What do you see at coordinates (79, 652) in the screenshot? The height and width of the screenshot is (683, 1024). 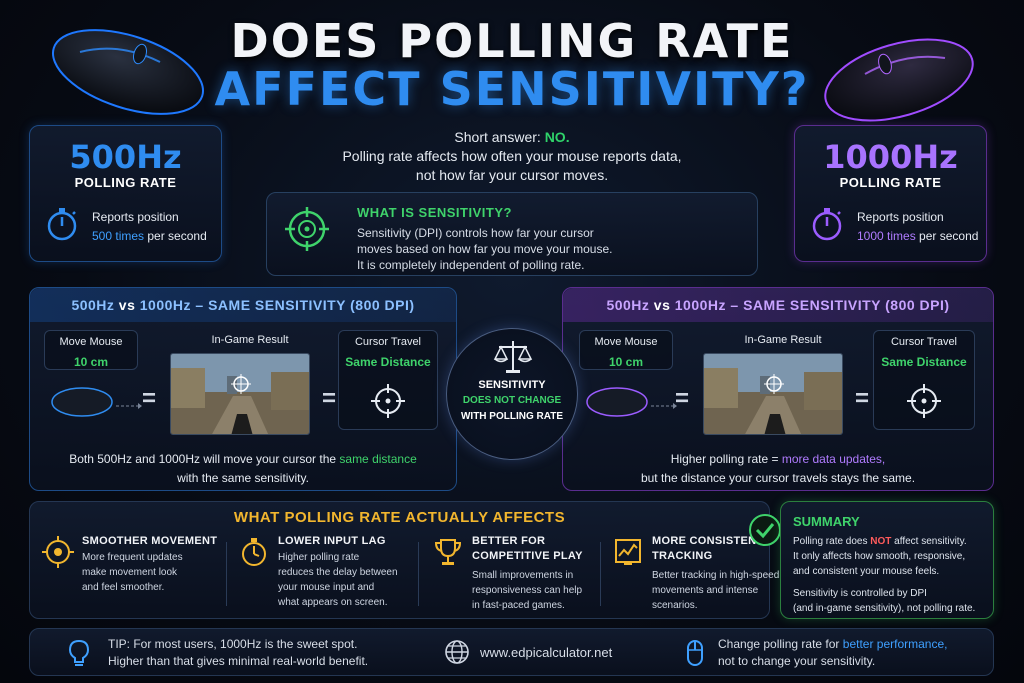 I see `lightbulb-icon` at bounding box center [79, 652].